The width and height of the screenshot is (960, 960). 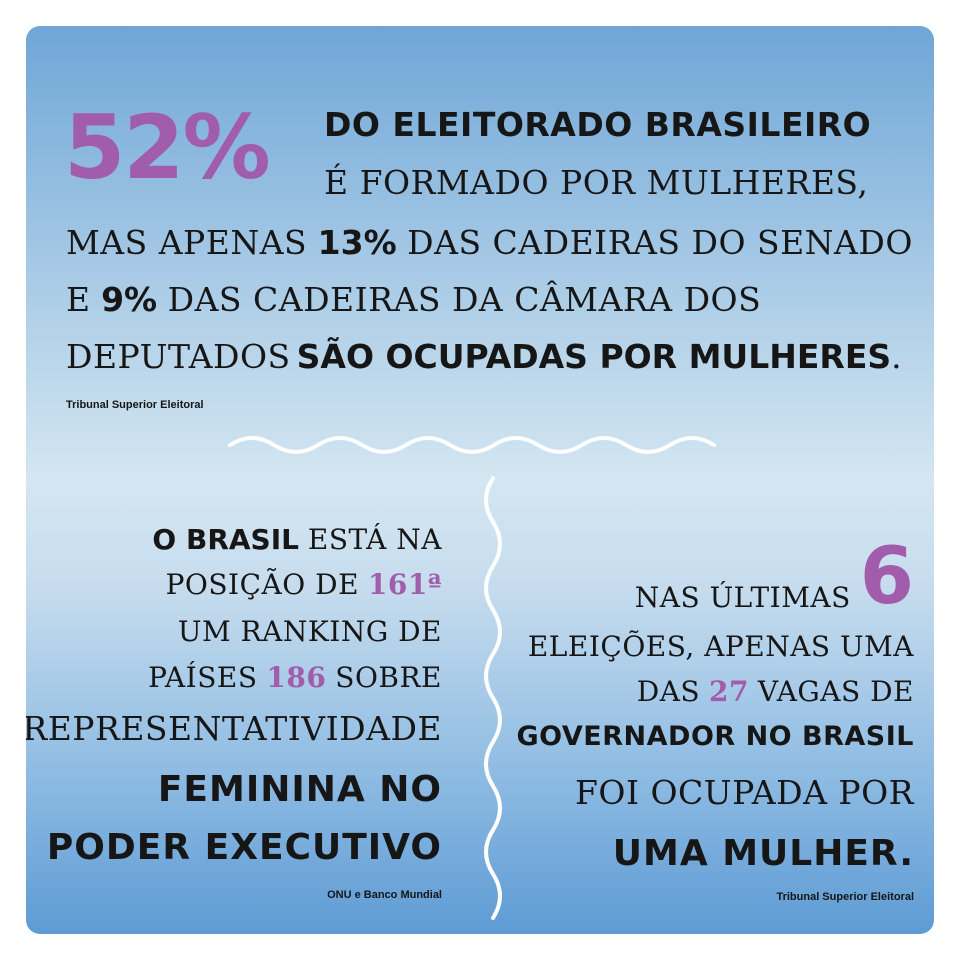 What do you see at coordinates (374, 539) in the screenshot?
I see `left-line-1-rest: ESTÁ NA` at bounding box center [374, 539].